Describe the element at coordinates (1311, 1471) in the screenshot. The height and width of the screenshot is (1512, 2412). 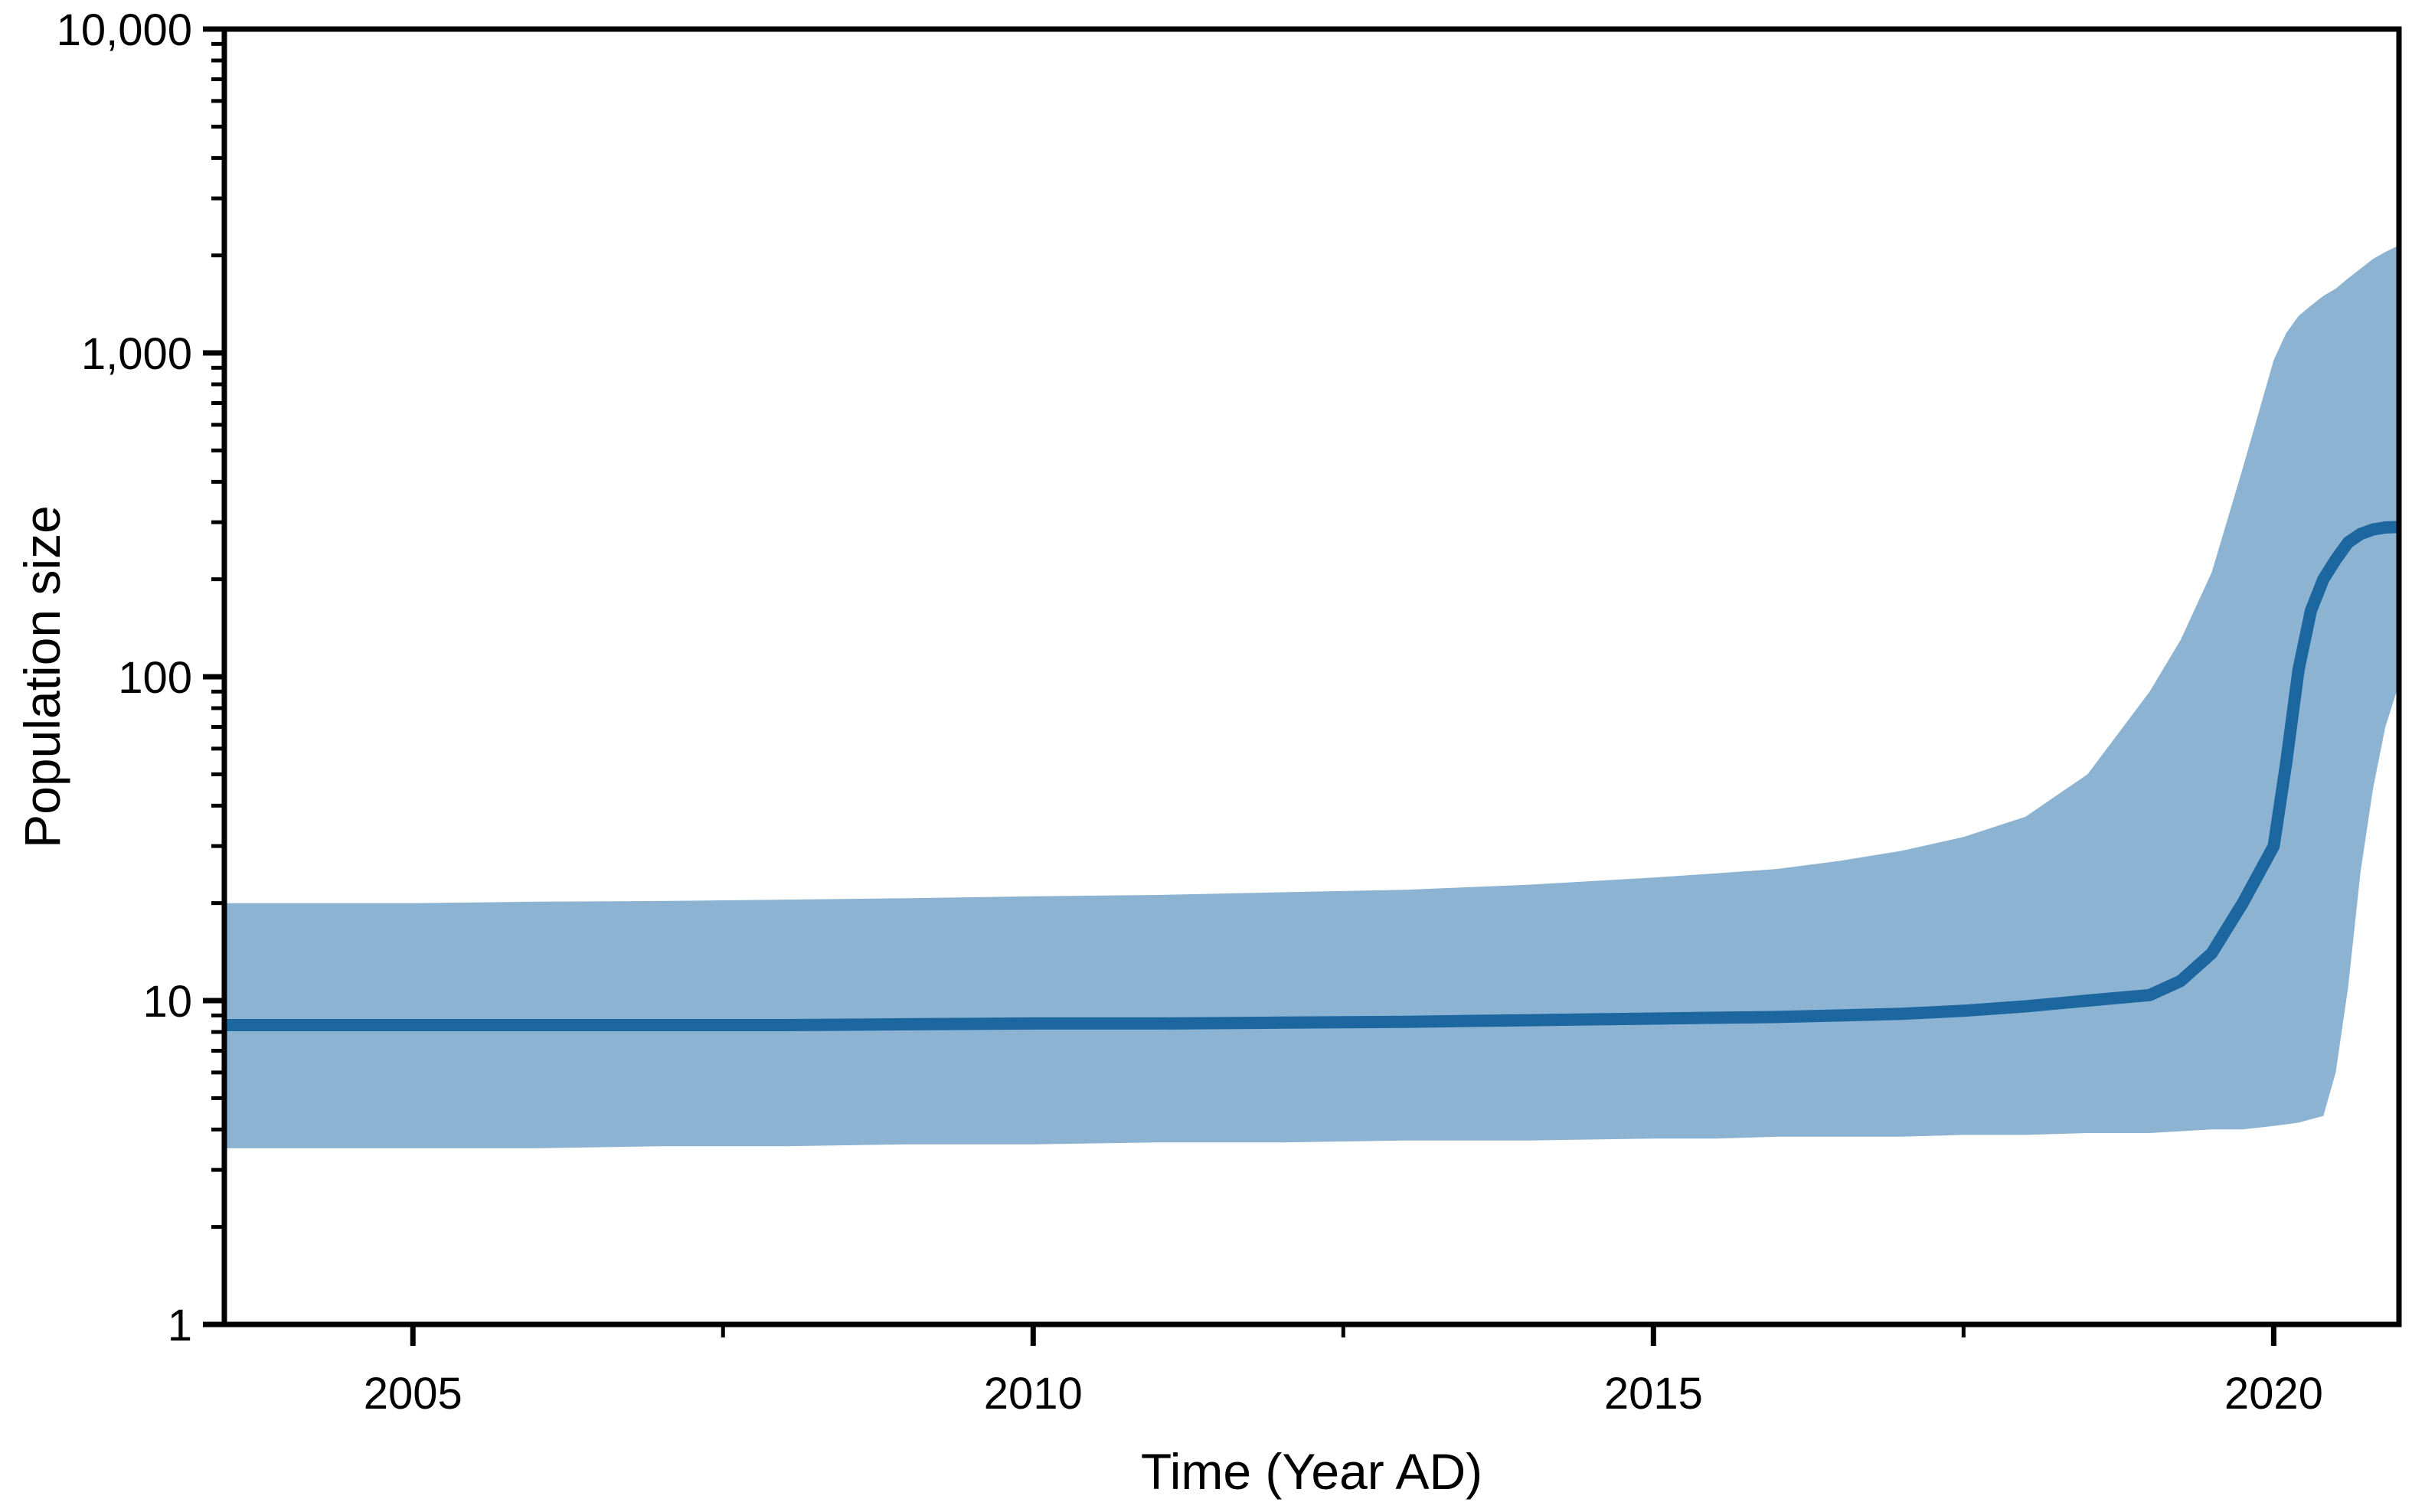
I see `x-axis-title: Time (Year AD)` at that location.